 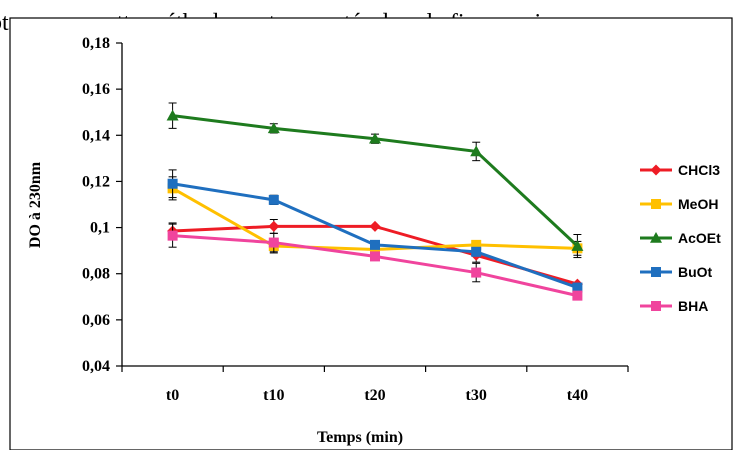 What do you see at coordinates (35, 204) in the screenshot?
I see `y-axis-title: DO à 230nm` at bounding box center [35, 204].